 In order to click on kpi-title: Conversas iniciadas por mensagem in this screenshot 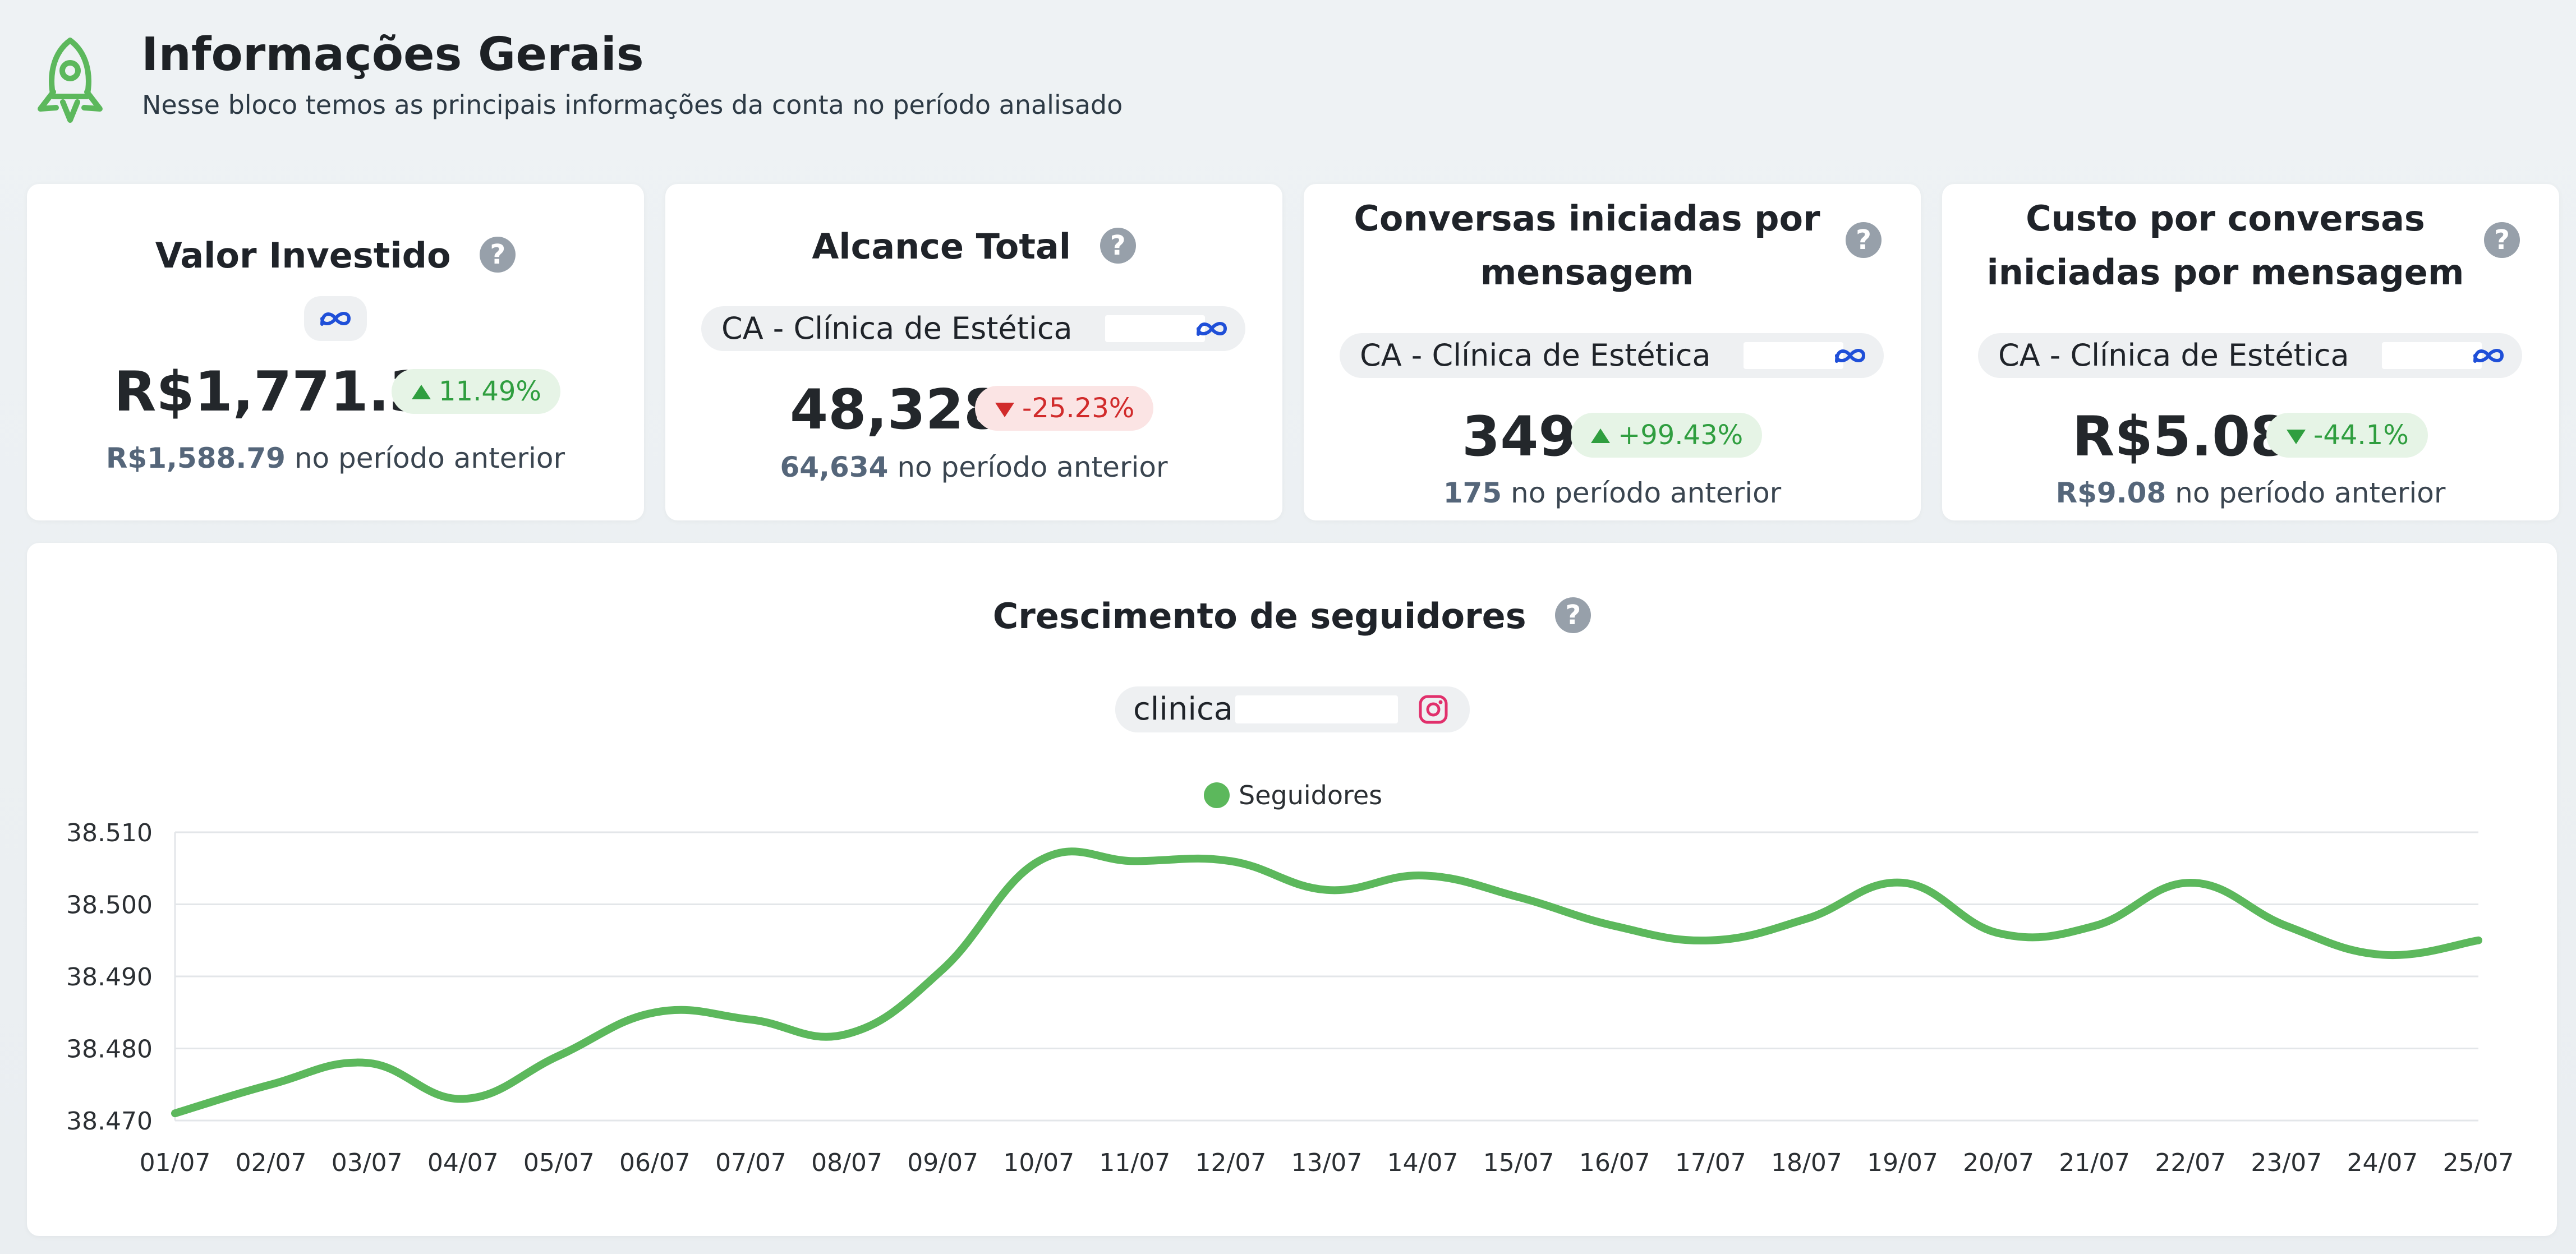, I will do `click(1587, 245)`.